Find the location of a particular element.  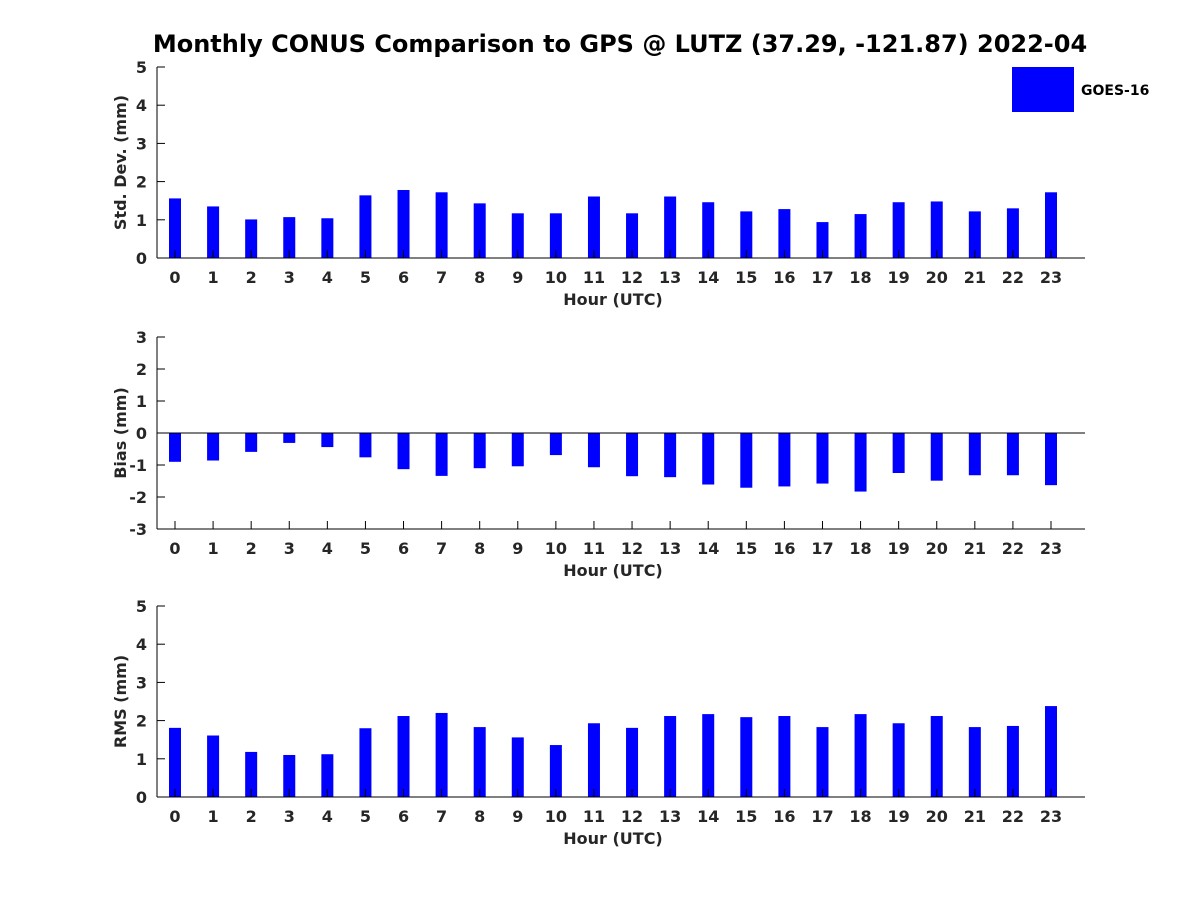

panel-1-x-tick-label: 14 is located at coordinates (708, 277).